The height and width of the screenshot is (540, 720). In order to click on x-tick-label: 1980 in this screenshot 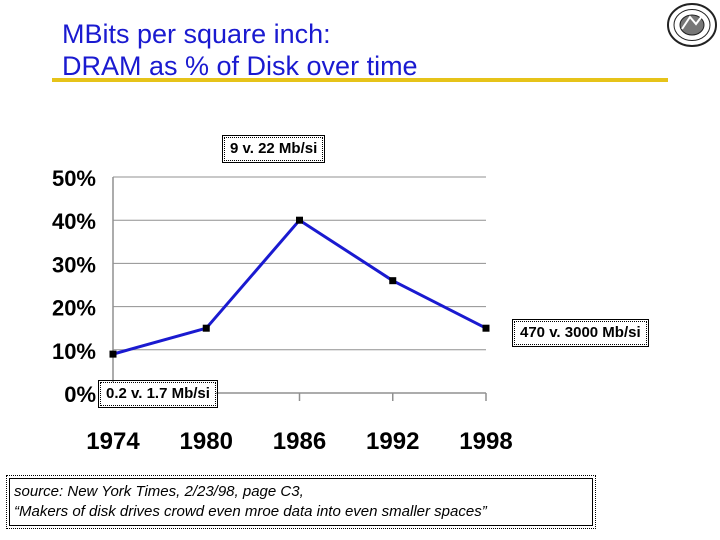, I will do `click(206, 441)`.